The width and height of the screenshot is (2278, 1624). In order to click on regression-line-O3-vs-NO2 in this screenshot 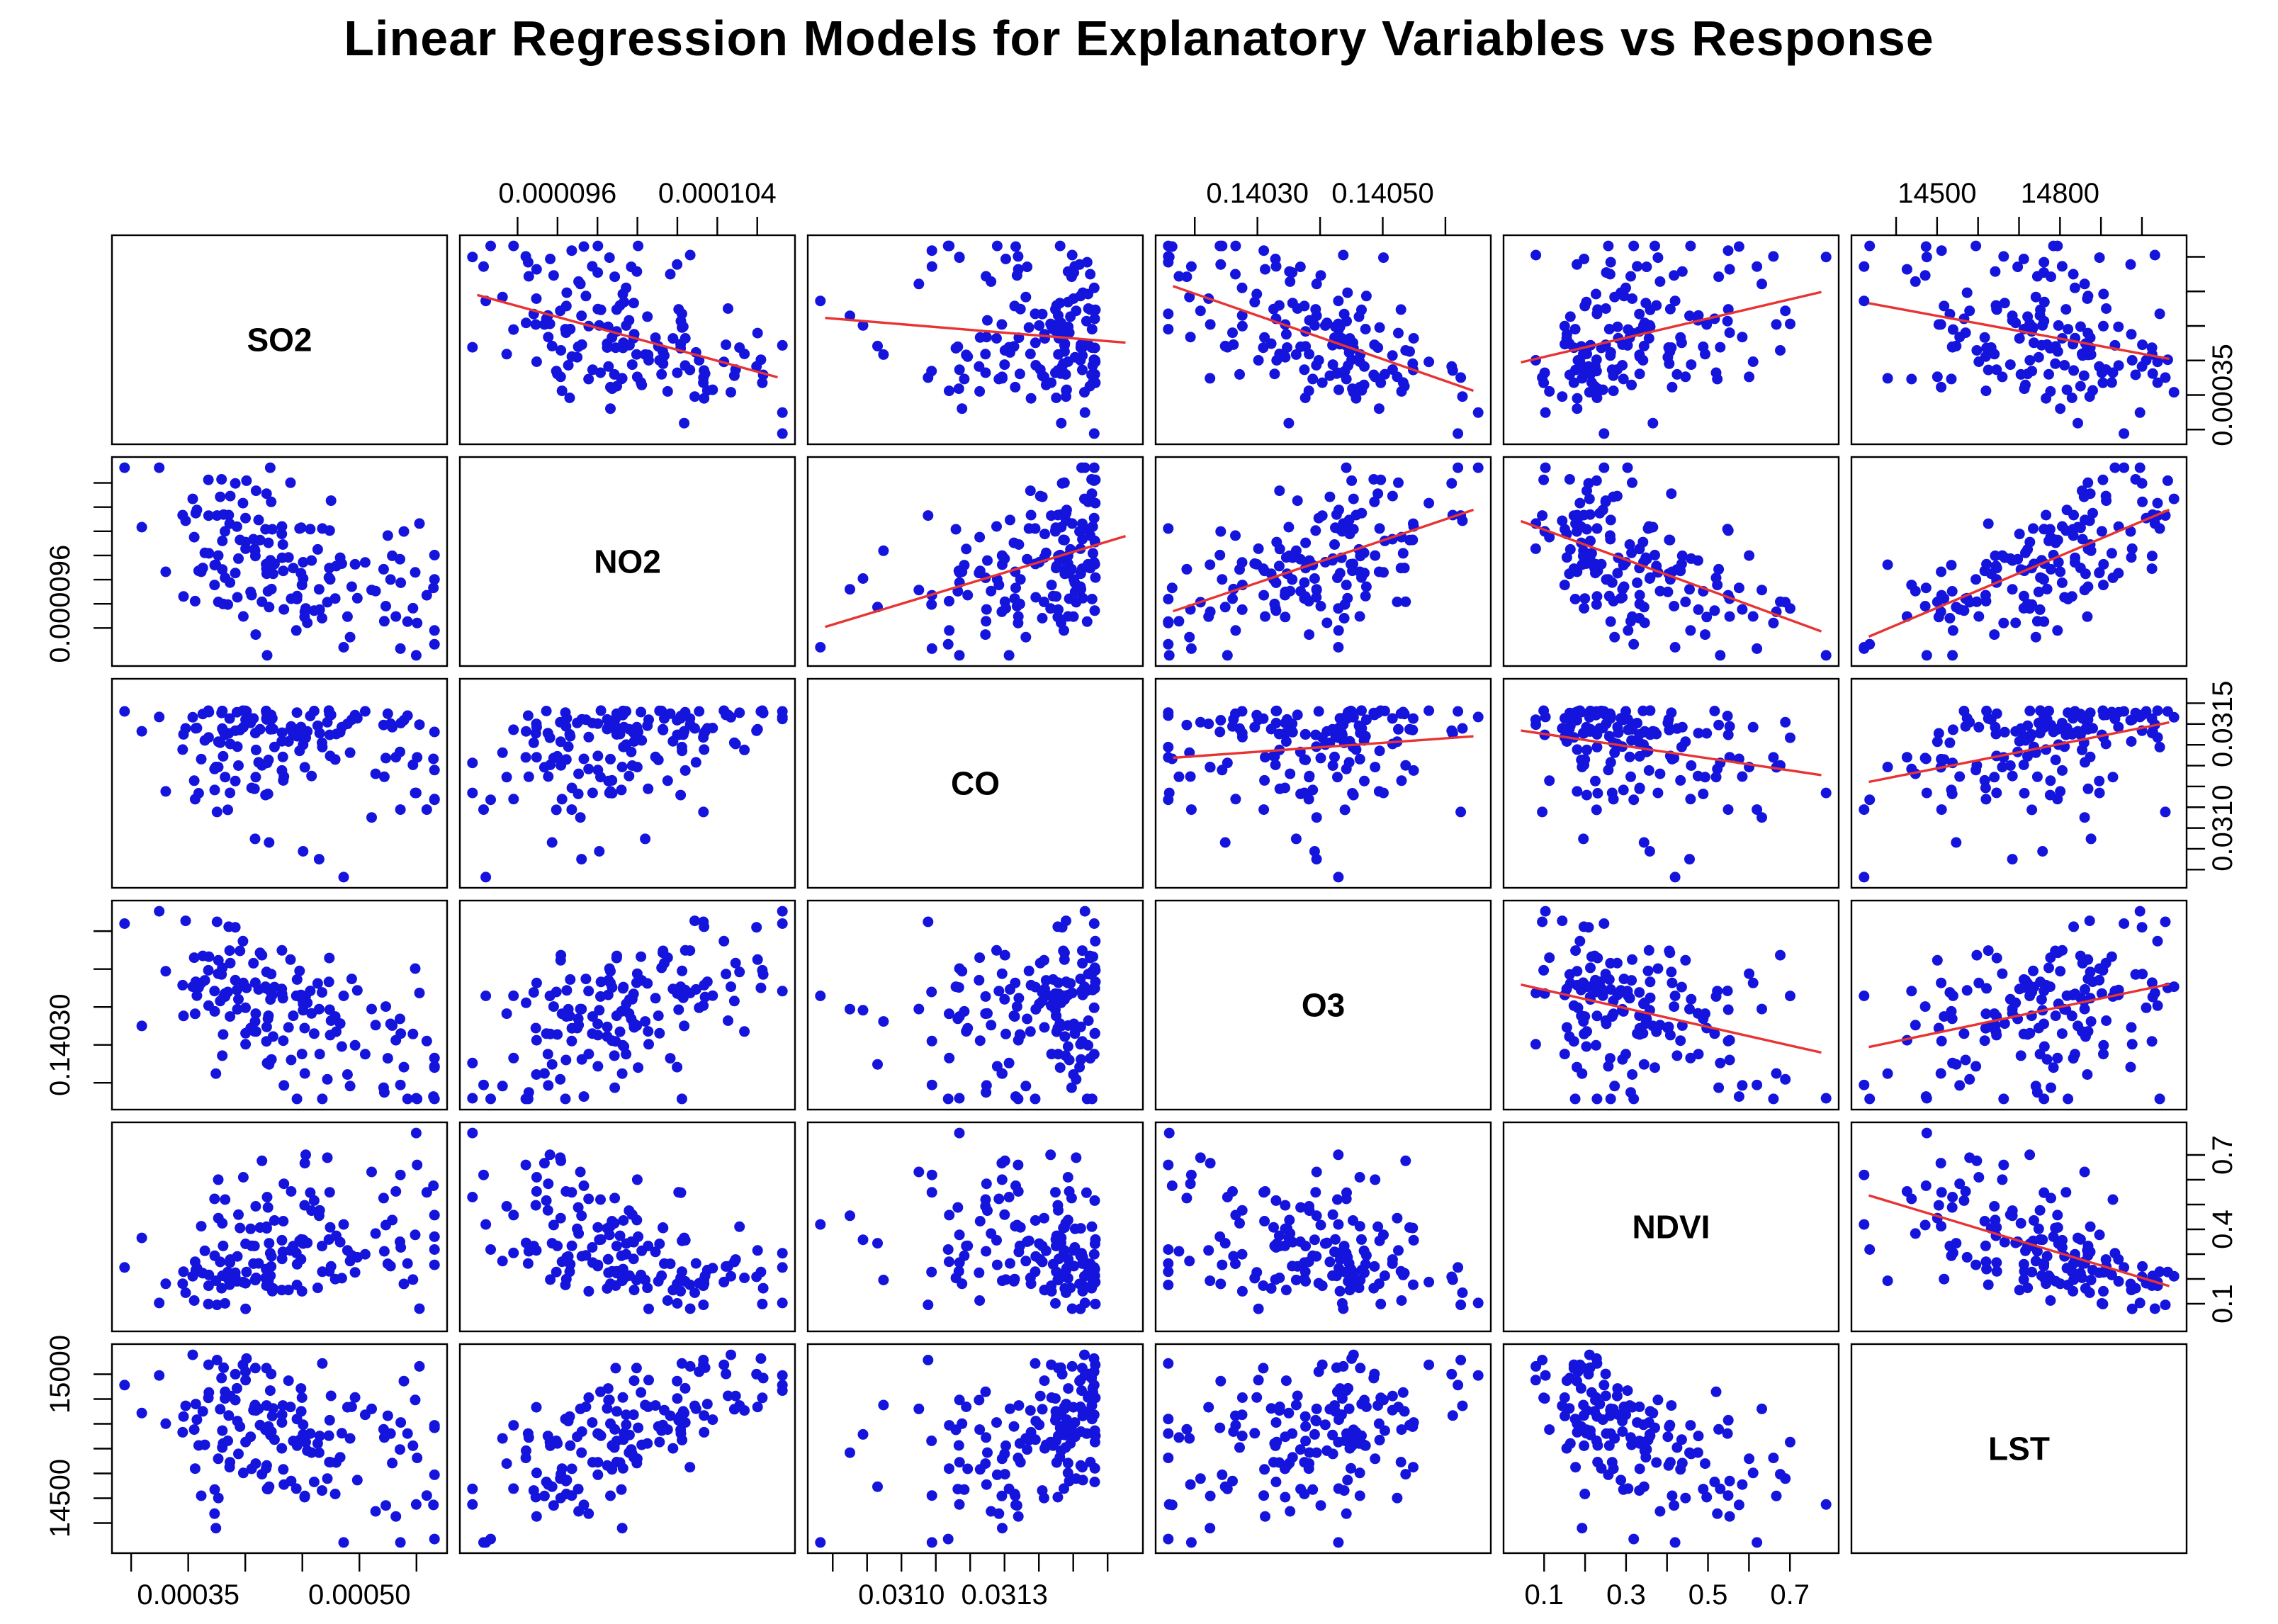, I will do `click(1323, 561)`.